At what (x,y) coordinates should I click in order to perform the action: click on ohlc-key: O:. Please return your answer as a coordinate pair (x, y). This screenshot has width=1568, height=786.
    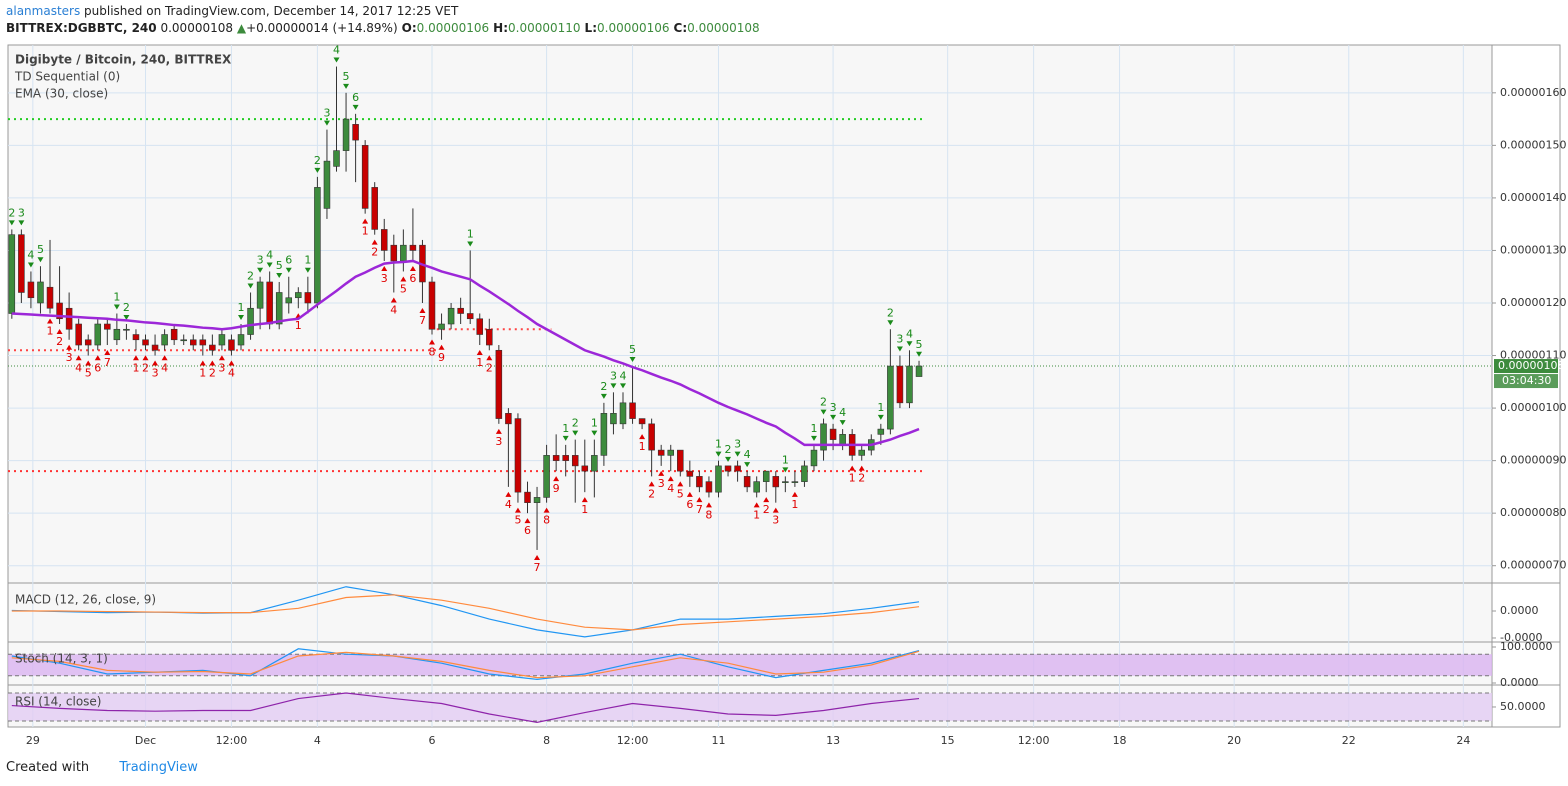
    Looking at the image, I should click on (409, 28).